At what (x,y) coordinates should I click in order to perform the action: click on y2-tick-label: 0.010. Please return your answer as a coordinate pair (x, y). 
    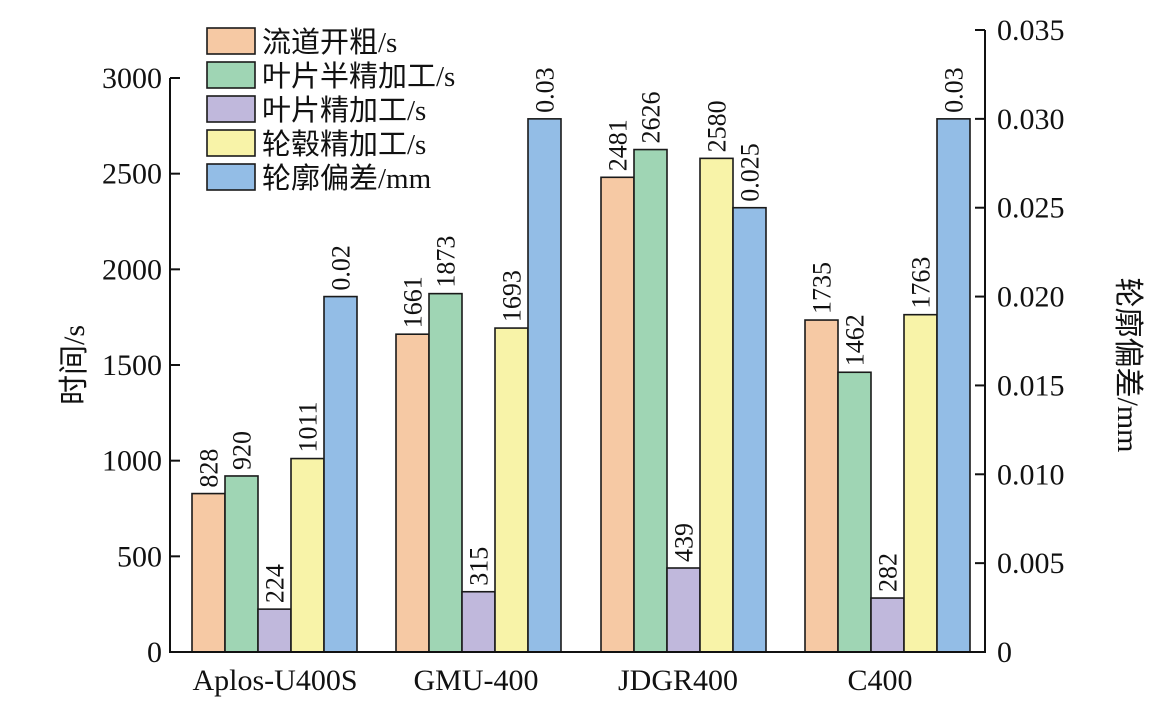
    Looking at the image, I should click on (1031, 474).